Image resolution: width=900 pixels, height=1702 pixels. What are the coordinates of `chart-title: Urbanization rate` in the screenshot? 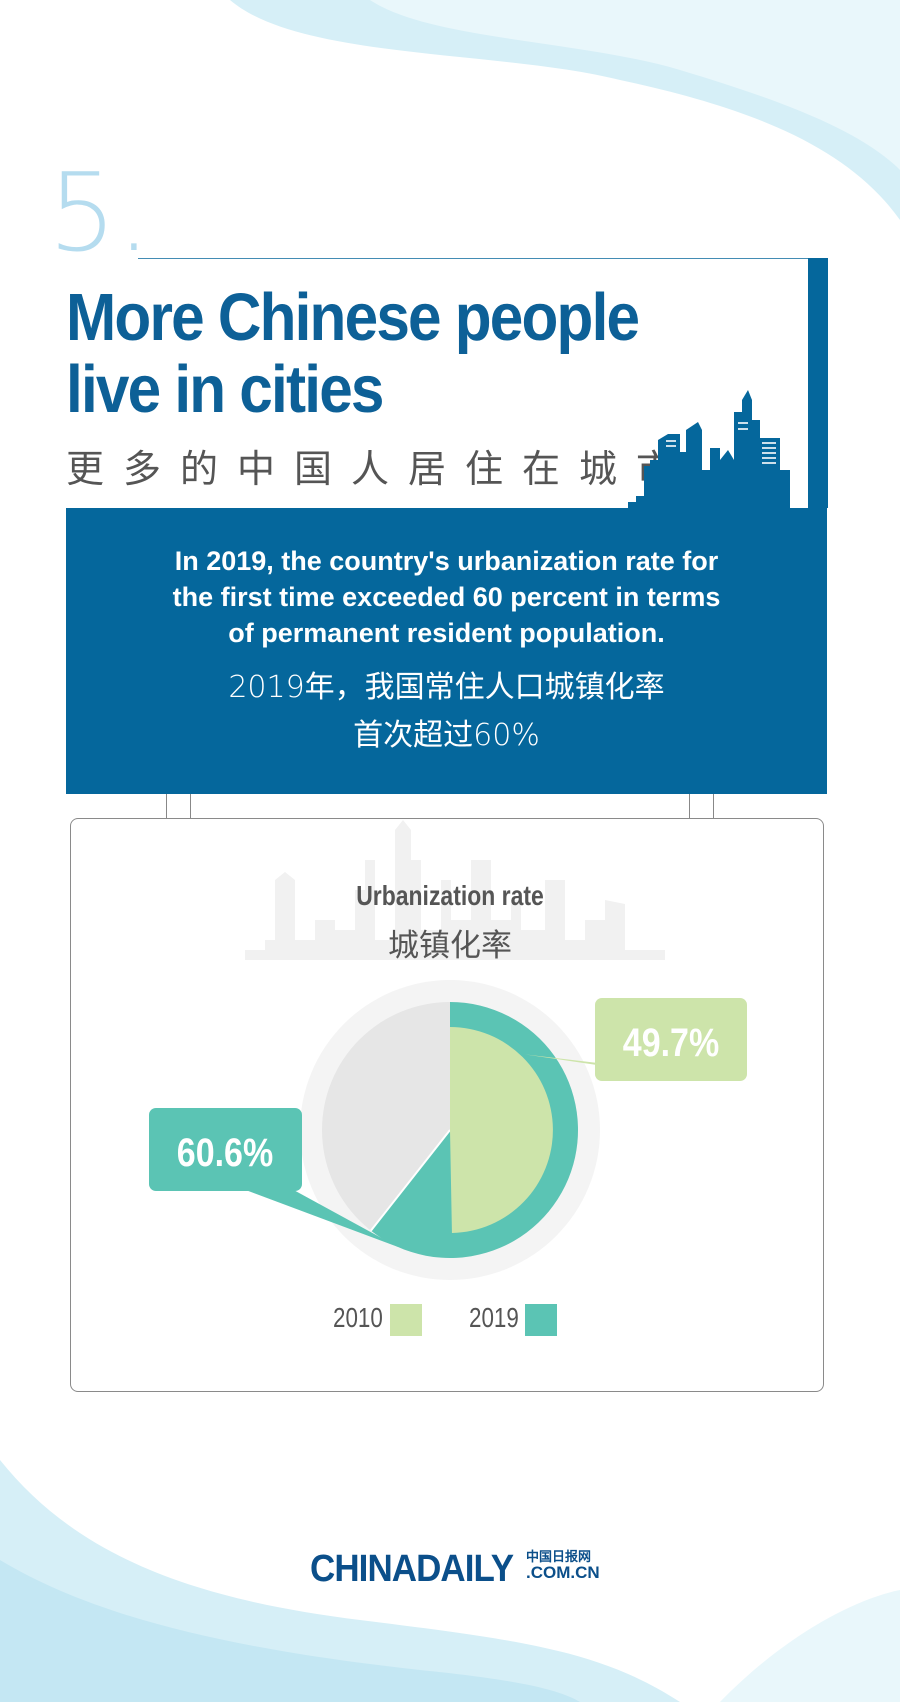 It's located at (450, 895).